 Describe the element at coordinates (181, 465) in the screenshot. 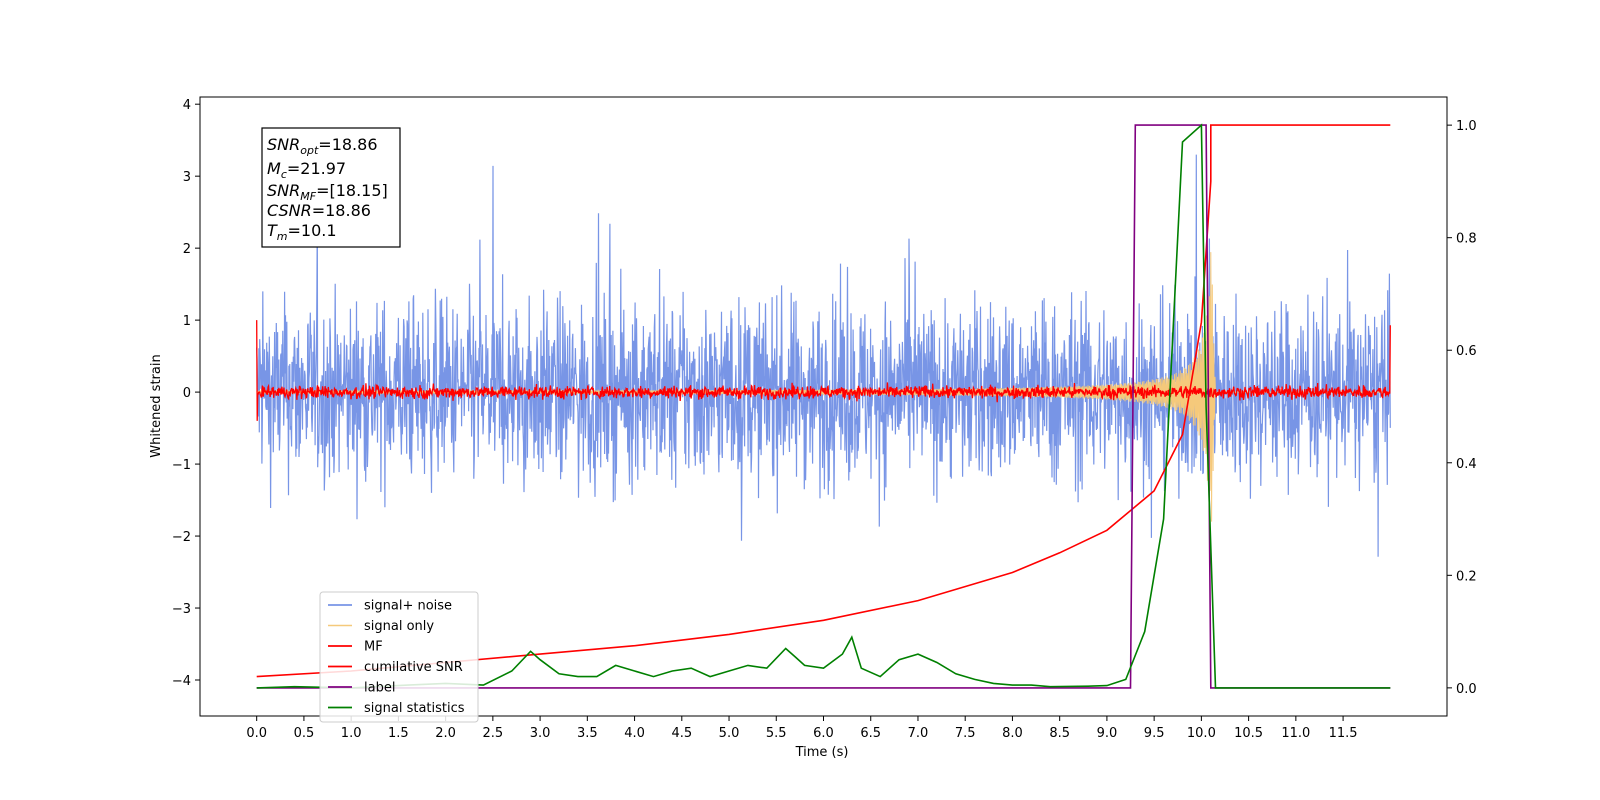

I see `y-tick-label: −1` at that location.